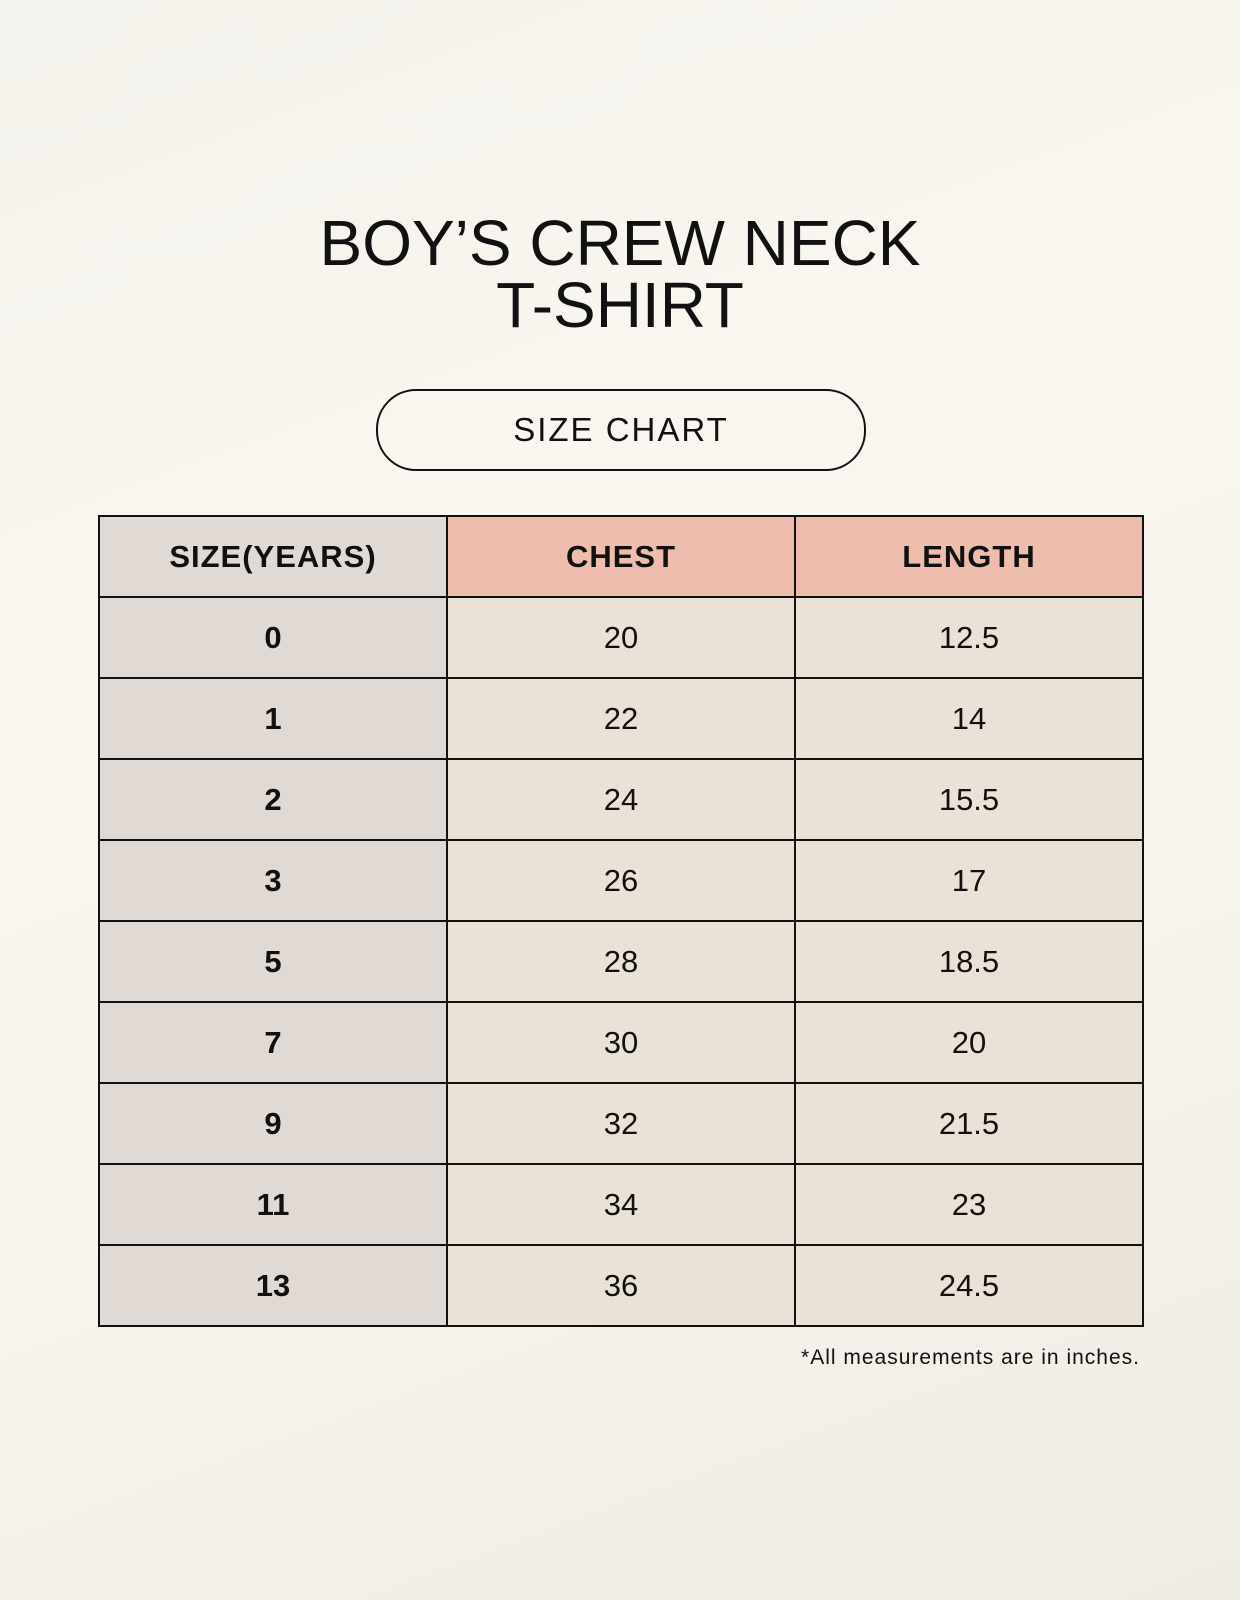  I want to click on cell-chest: 20, so click(621, 637).